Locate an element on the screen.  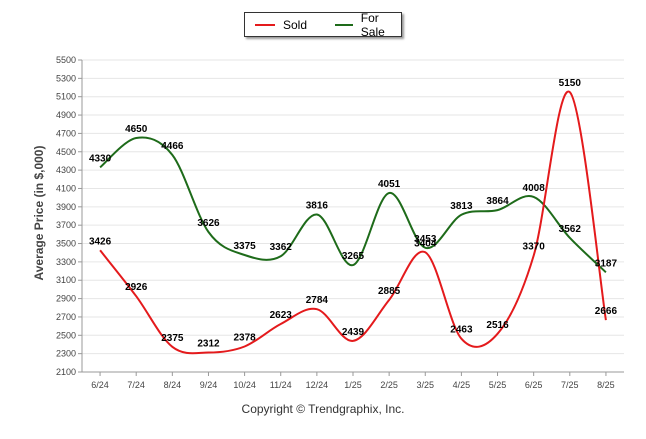
data-label-for-sale: 3562 is located at coordinates (570, 229).